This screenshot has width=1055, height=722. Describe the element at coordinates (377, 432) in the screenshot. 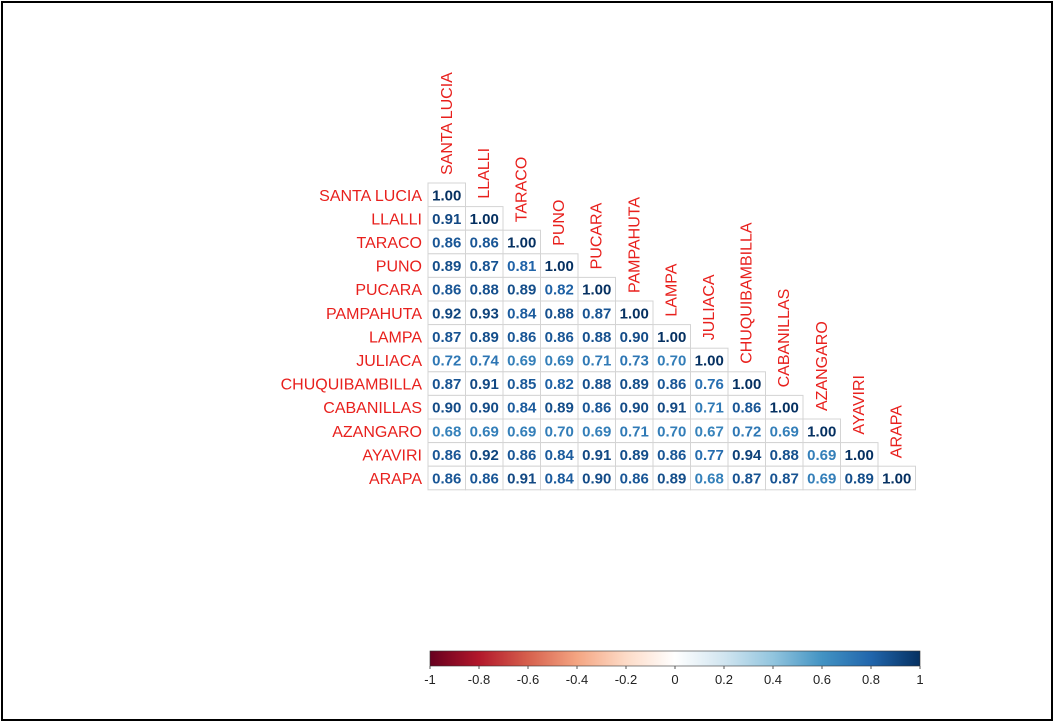

I see `row-label: AZANGARO` at that location.